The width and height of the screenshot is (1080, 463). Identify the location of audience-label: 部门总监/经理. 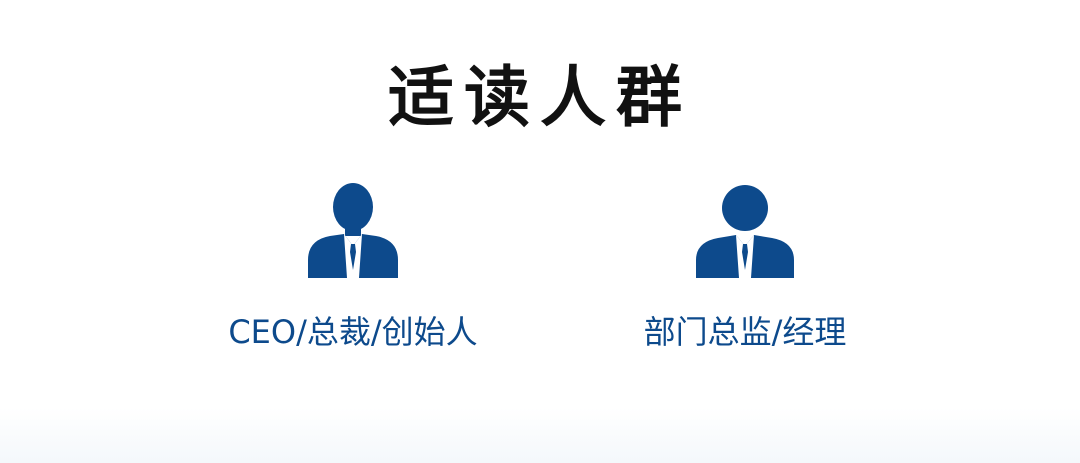
(745, 332).